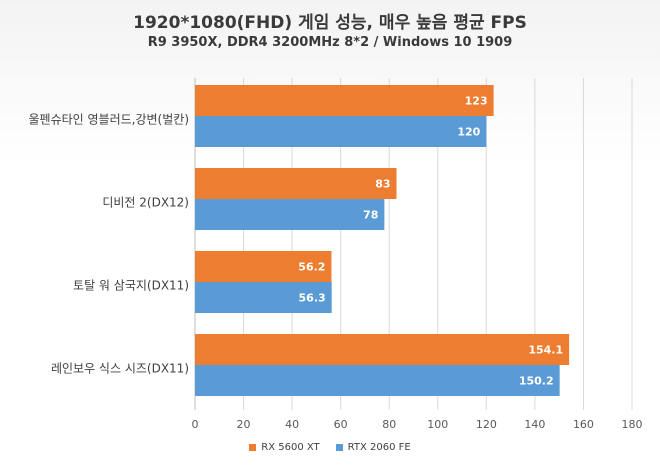 The image size is (660, 472). Describe the element at coordinates (195, 424) in the screenshot. I see `x-tick-label-0: 0` at that location.